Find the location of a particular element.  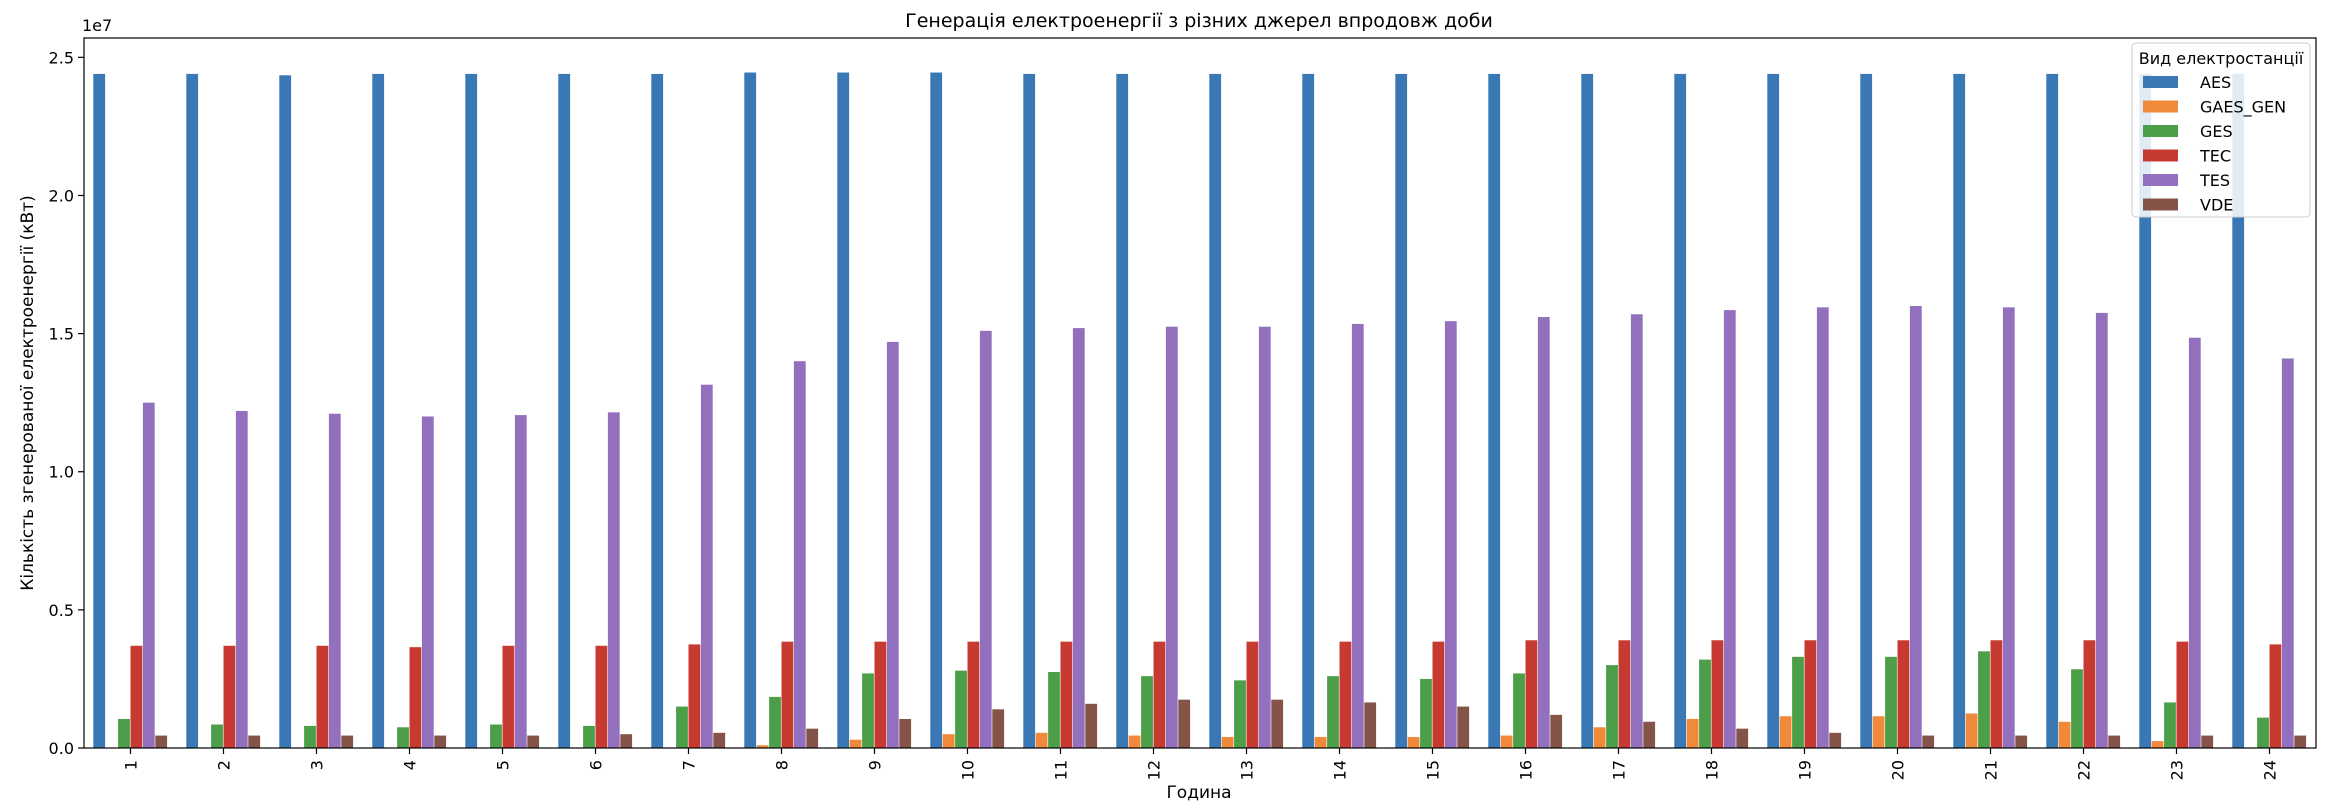

x-tick-label: 20 is located at coordinates (1898, 770).